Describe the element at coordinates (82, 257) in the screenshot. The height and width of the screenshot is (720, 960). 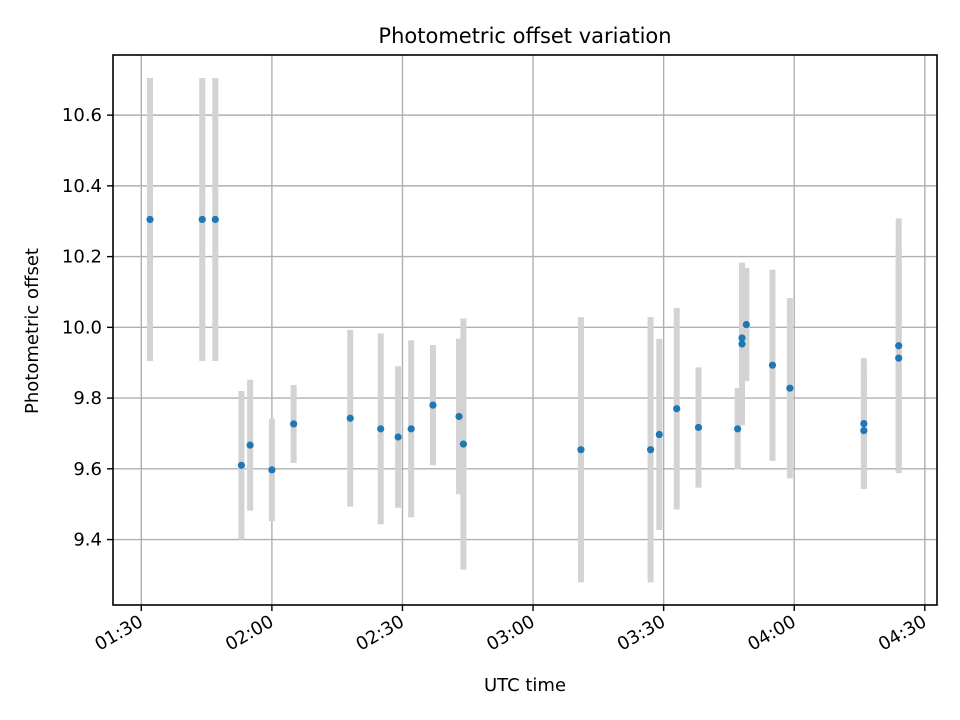
I see `y-tick-label: 10.2` at that location.